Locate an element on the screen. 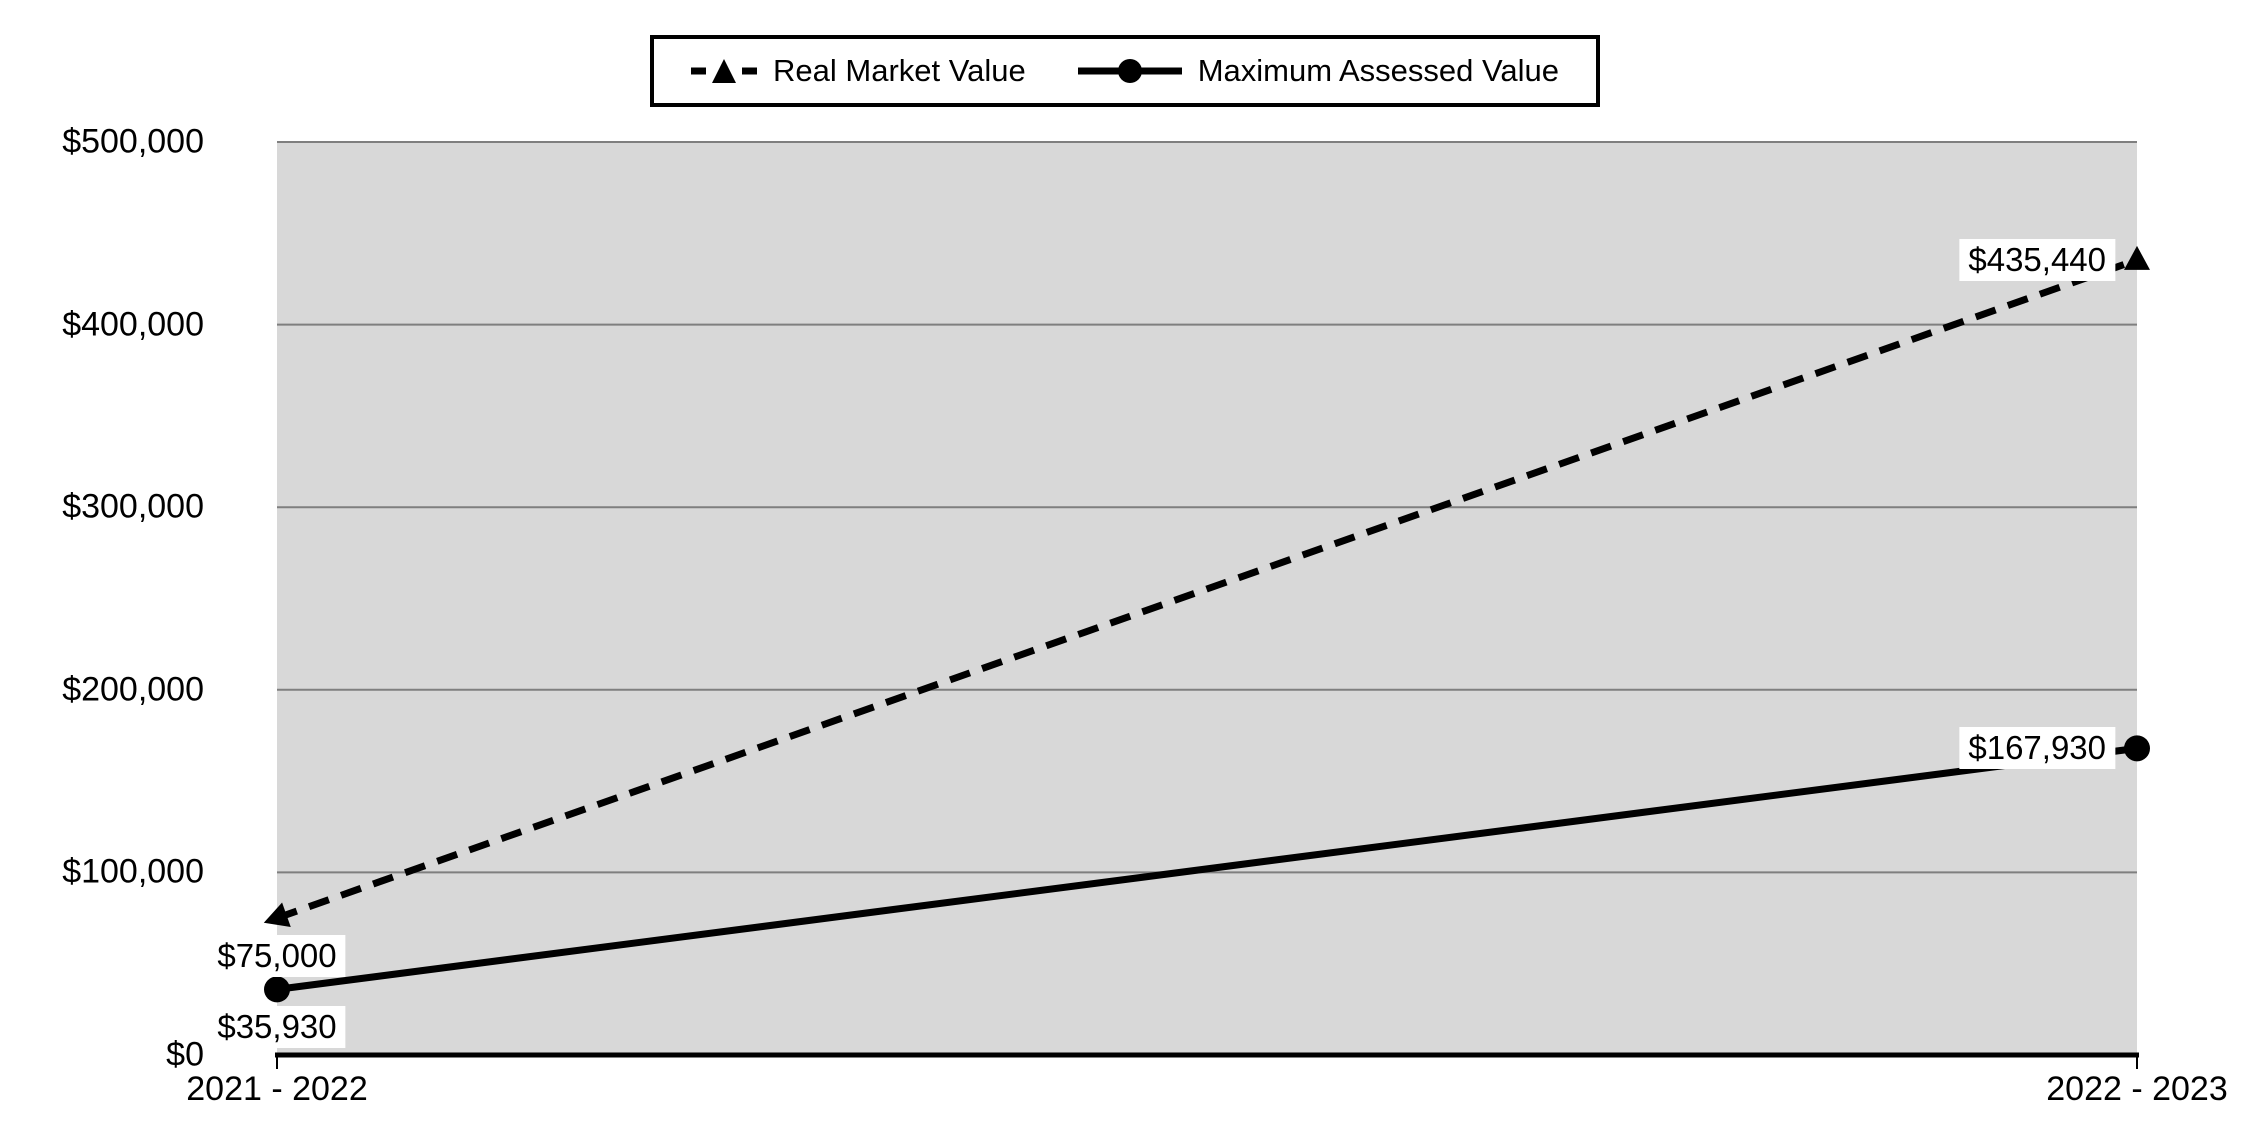 The height and width of the screenshot is (1140, 2250). x-axis-tick-label-2022-2023: 2022 - 2023 is located at coordinates (2137, 1089).